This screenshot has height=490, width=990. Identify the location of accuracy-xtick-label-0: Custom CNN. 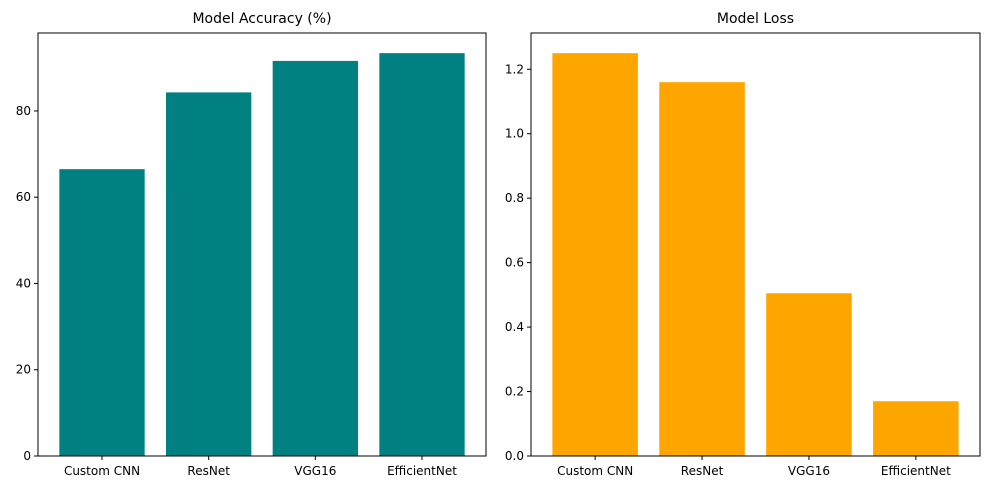
(102, 471).